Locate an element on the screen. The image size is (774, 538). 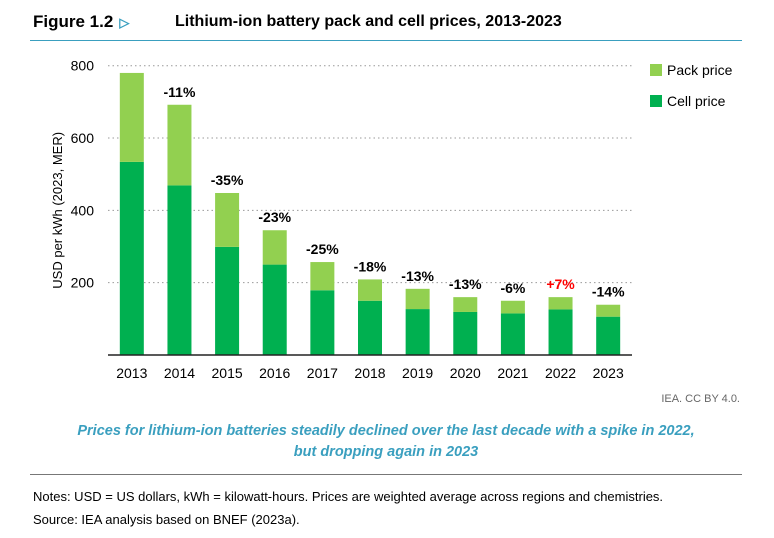
y-axis-label: USD per kWh (2023, MER) is located at coordinates (57, 210).